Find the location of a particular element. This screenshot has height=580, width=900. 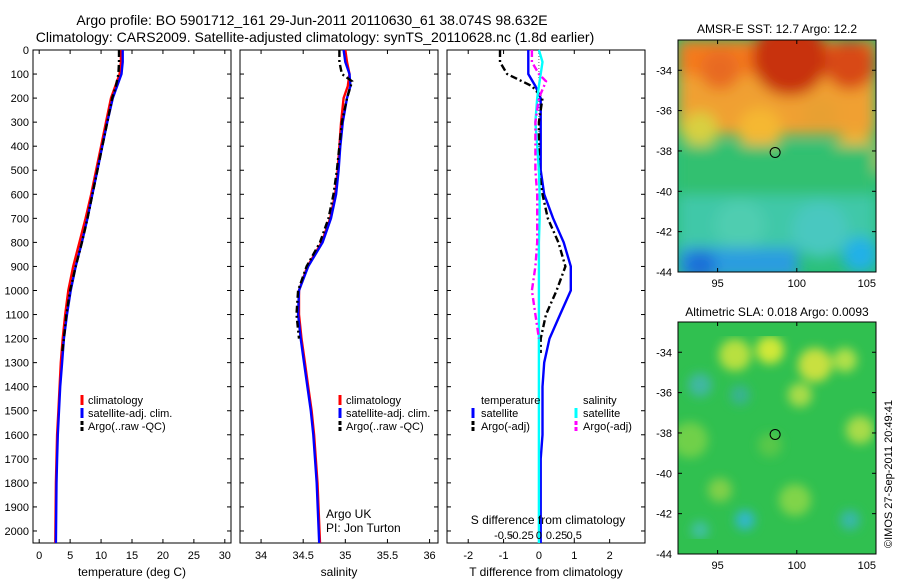

x-tick-label: 25 is located at coordinates (194, 556).